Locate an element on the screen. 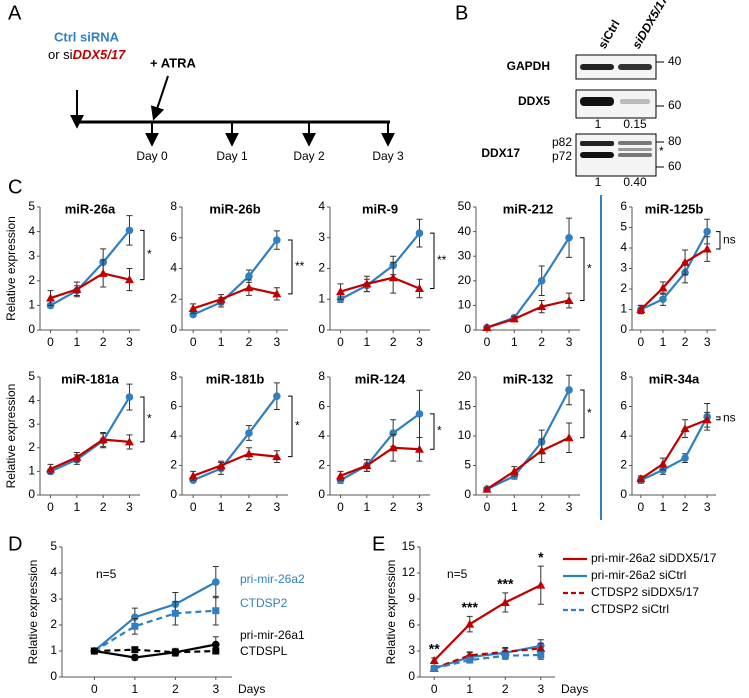 This screenshot has height=698, width=749. row-label: DDX5 is located at coordinates (534, 101).